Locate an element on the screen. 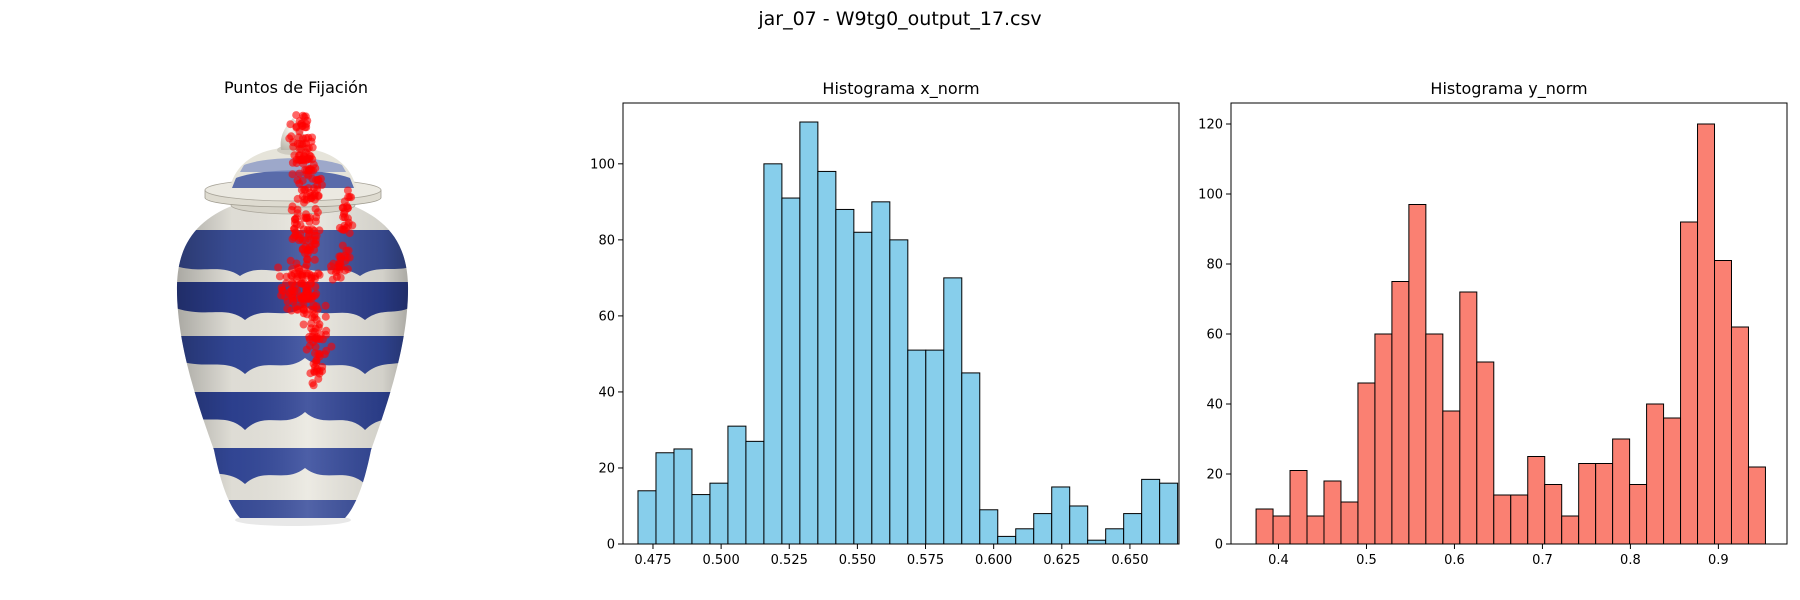 This screenshot has height=600, width=1800. hist-x-xtick-label: 0.650 is located at coordinates (1129, 560).